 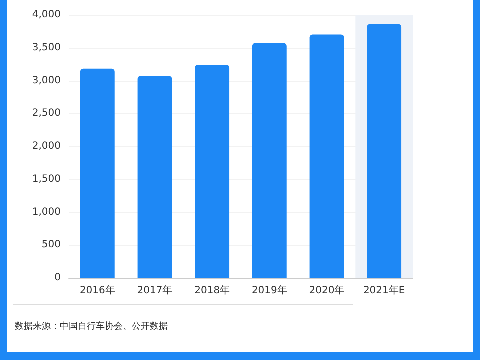 I want to click on x-tick-label: 2018年, so click(x=212, y=290).